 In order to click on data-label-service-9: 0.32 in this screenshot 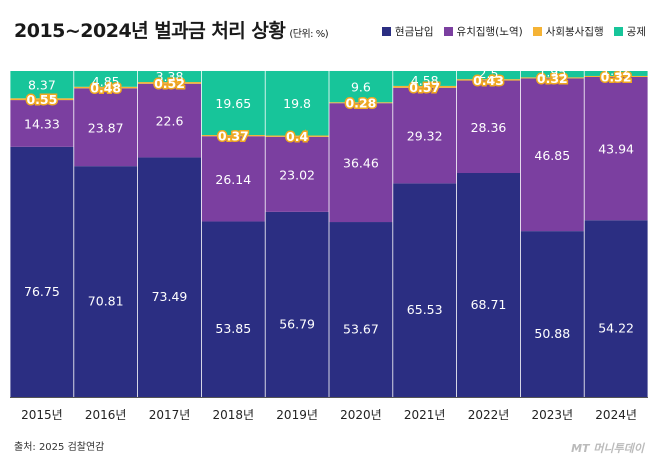, I will do `click(616, 76)`.